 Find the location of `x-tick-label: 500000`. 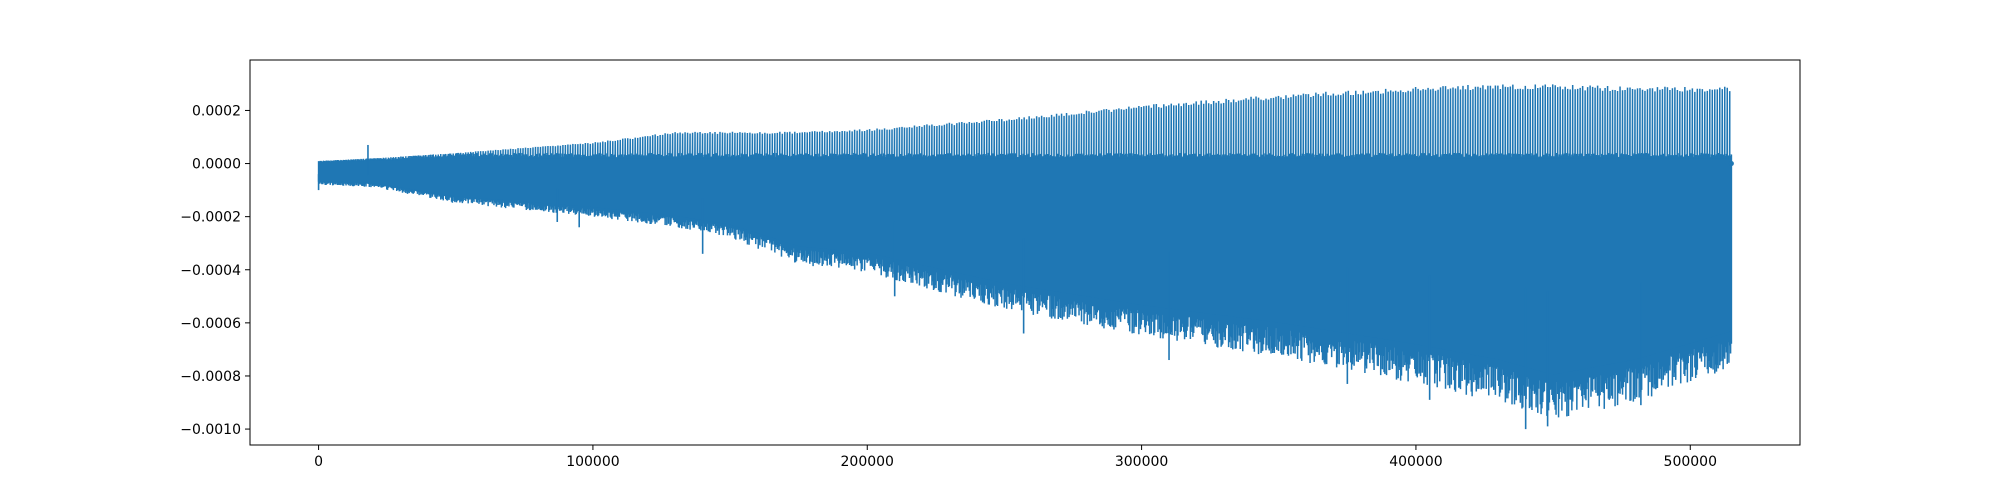

x-tick-label: 500000 is located at coordinates (1690, 462).